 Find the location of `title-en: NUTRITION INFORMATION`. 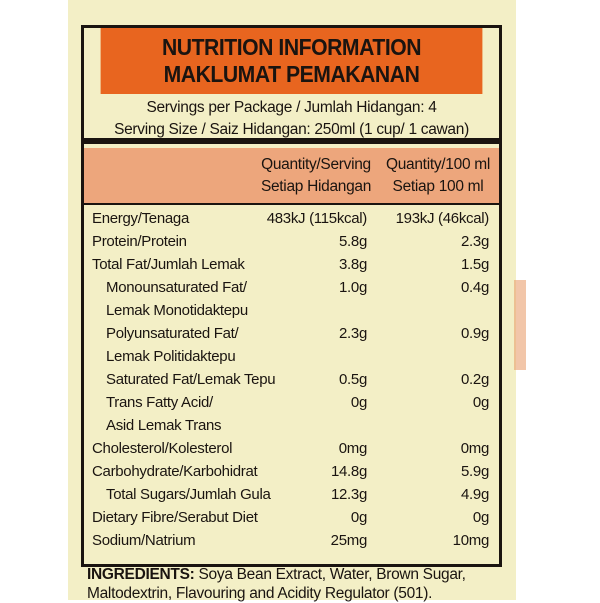

title-en: NUTRITION INFORMATION is located at coordinates (291, 47).